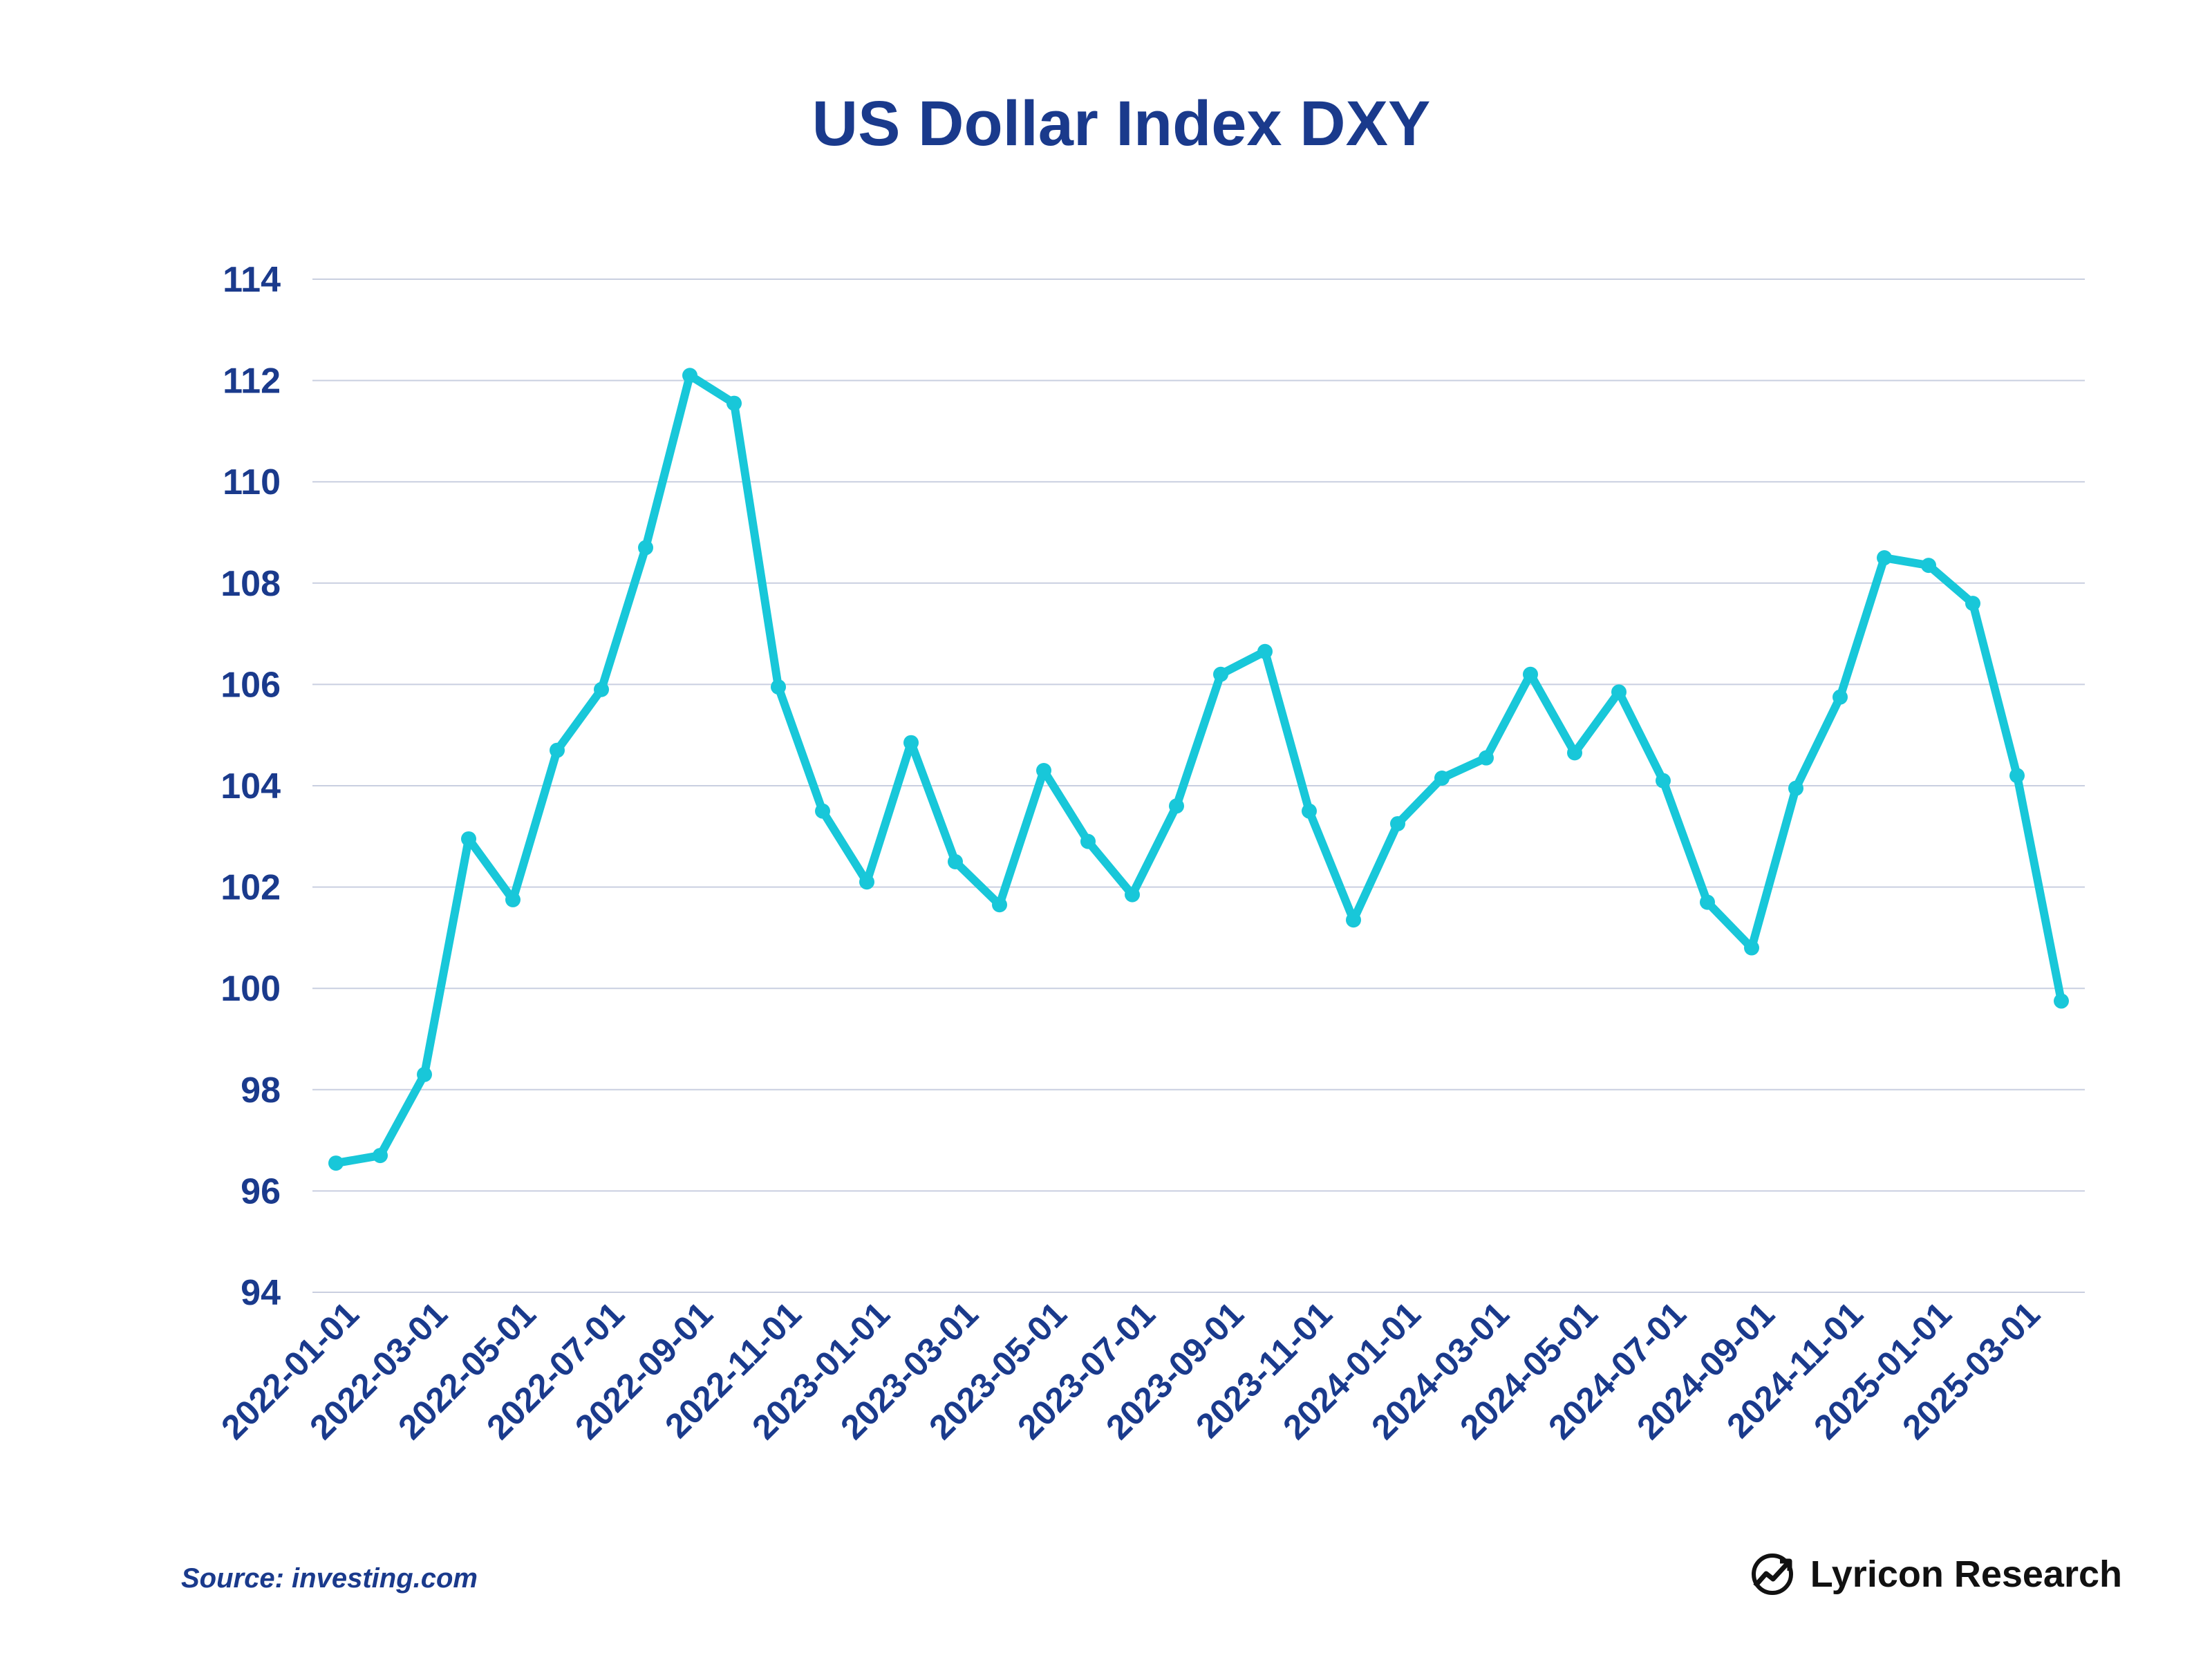 This screenshot has width=2212, height=1662. I want to click on source-note: Source: investing.com, so click(330, 1579).